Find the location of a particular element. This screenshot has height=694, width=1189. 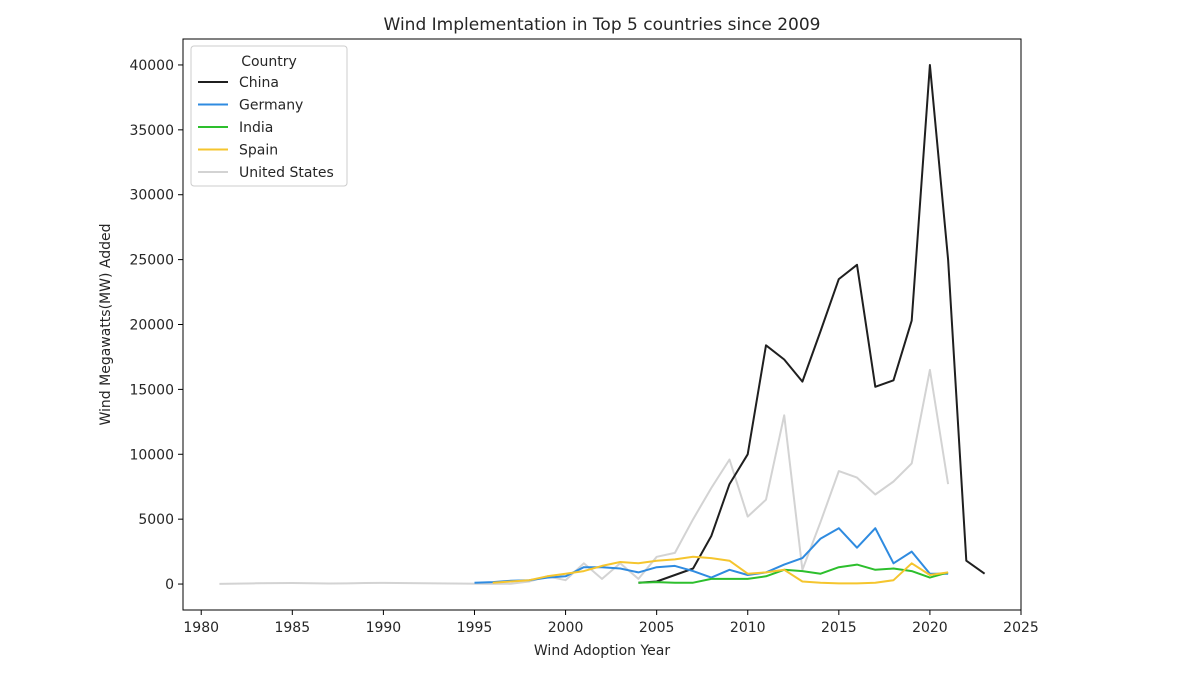

x-tick-label: 2020 is located at coordinates (930, 628).